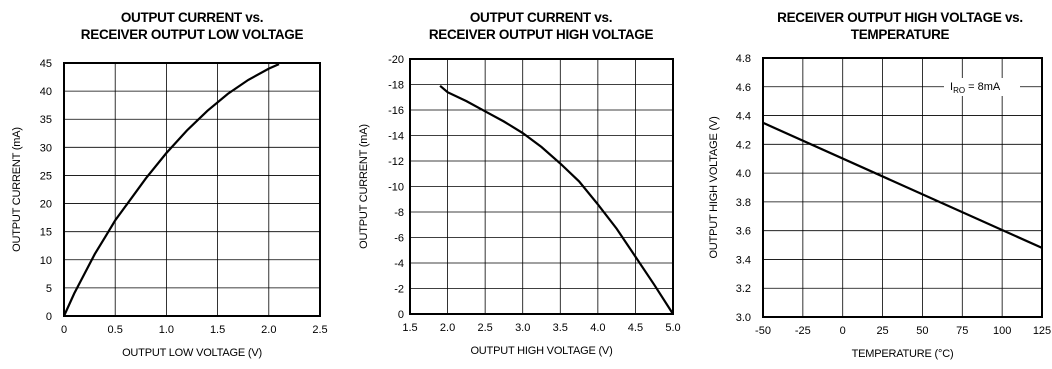 Image resolution: width=1052 pixels, height=369 pixels. What do you see at coordinates (743, 232) in the screenshot?
I see `y-tick-label: 3.6` at bounding box center [743, 232].